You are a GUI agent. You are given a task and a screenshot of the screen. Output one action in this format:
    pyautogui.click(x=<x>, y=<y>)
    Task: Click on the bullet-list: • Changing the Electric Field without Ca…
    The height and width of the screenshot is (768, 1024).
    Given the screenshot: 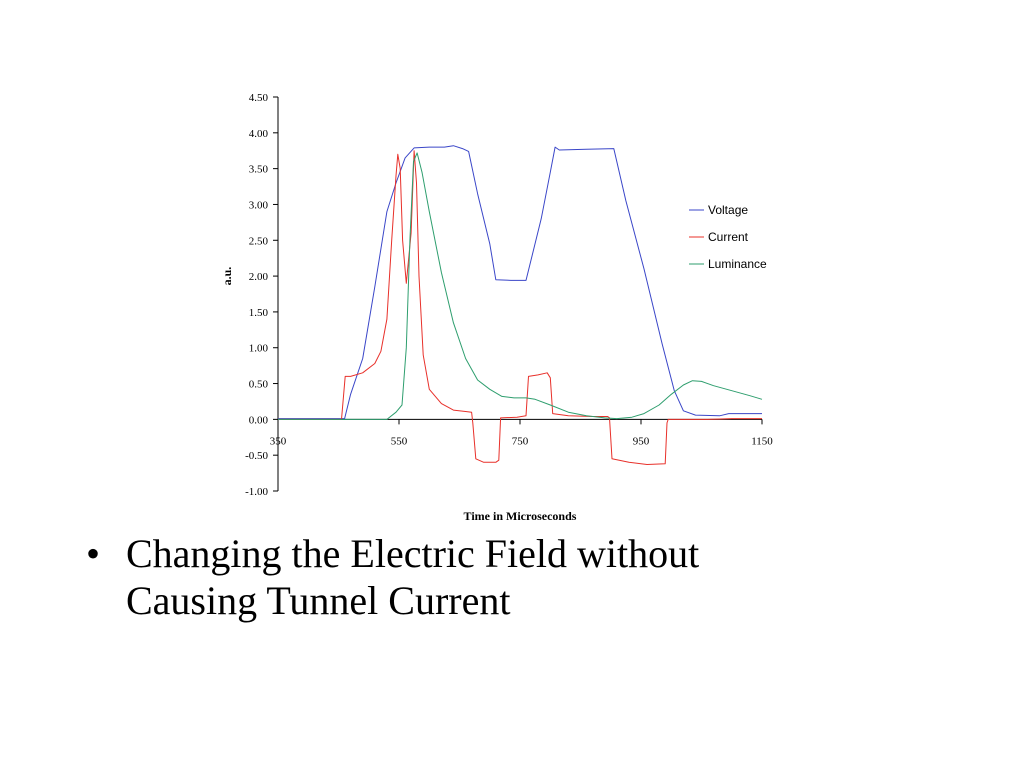 What is the action you would take?
    pyautogui.click(x=446, y=577)
    